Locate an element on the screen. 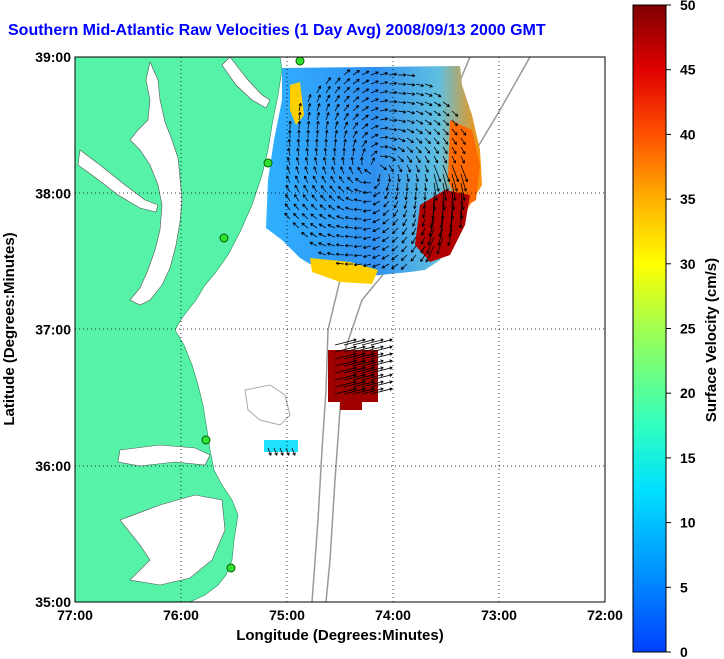 This screenshot has width=724, height=659. y-tick-label: 39:00 is located at coordinates (53, 57).